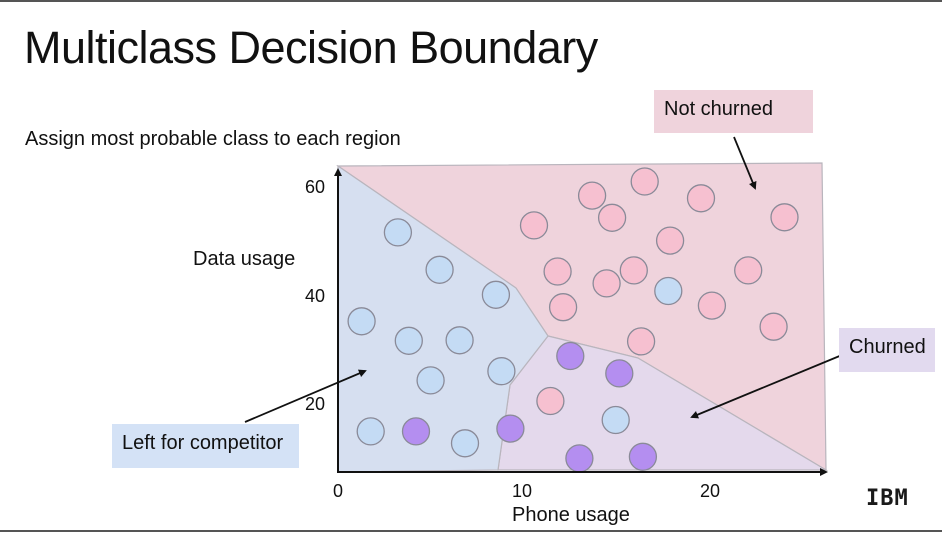  What do you see at coordinates (887, 498) in the screenshot?
I see `ibm-logo: IBM` at bounding box center [887, 498].